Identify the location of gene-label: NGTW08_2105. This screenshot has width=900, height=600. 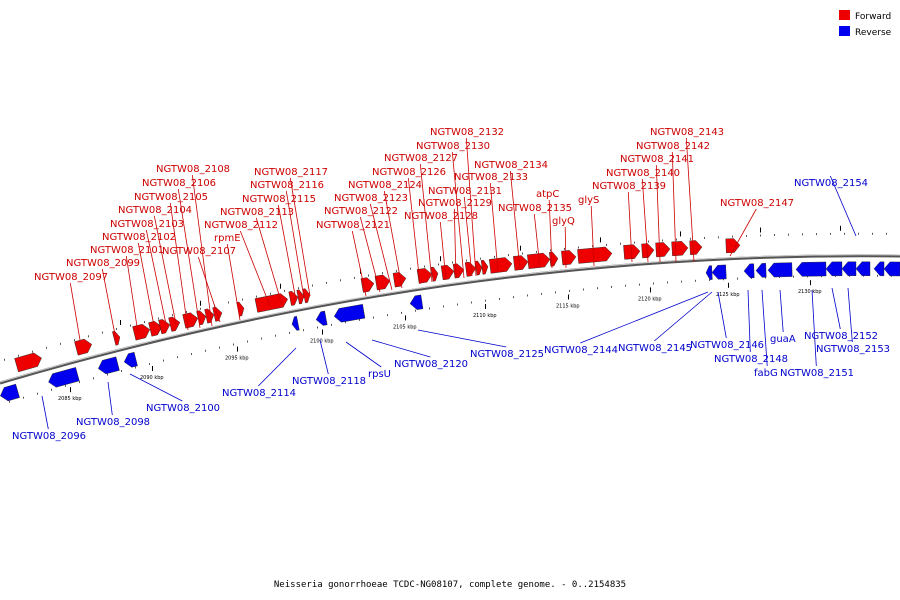
(171, 197).